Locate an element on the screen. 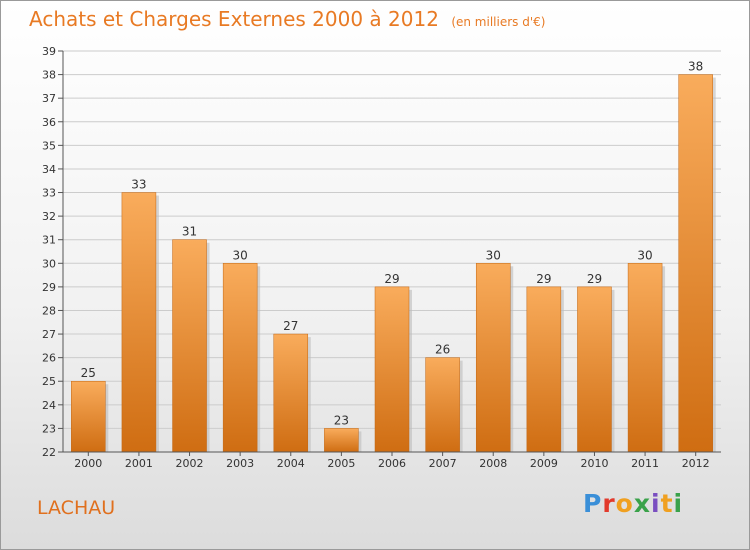 The height and width of the screenshot is (550, 750). x-tick-label: 2010 is located at coordinates (594, 463).